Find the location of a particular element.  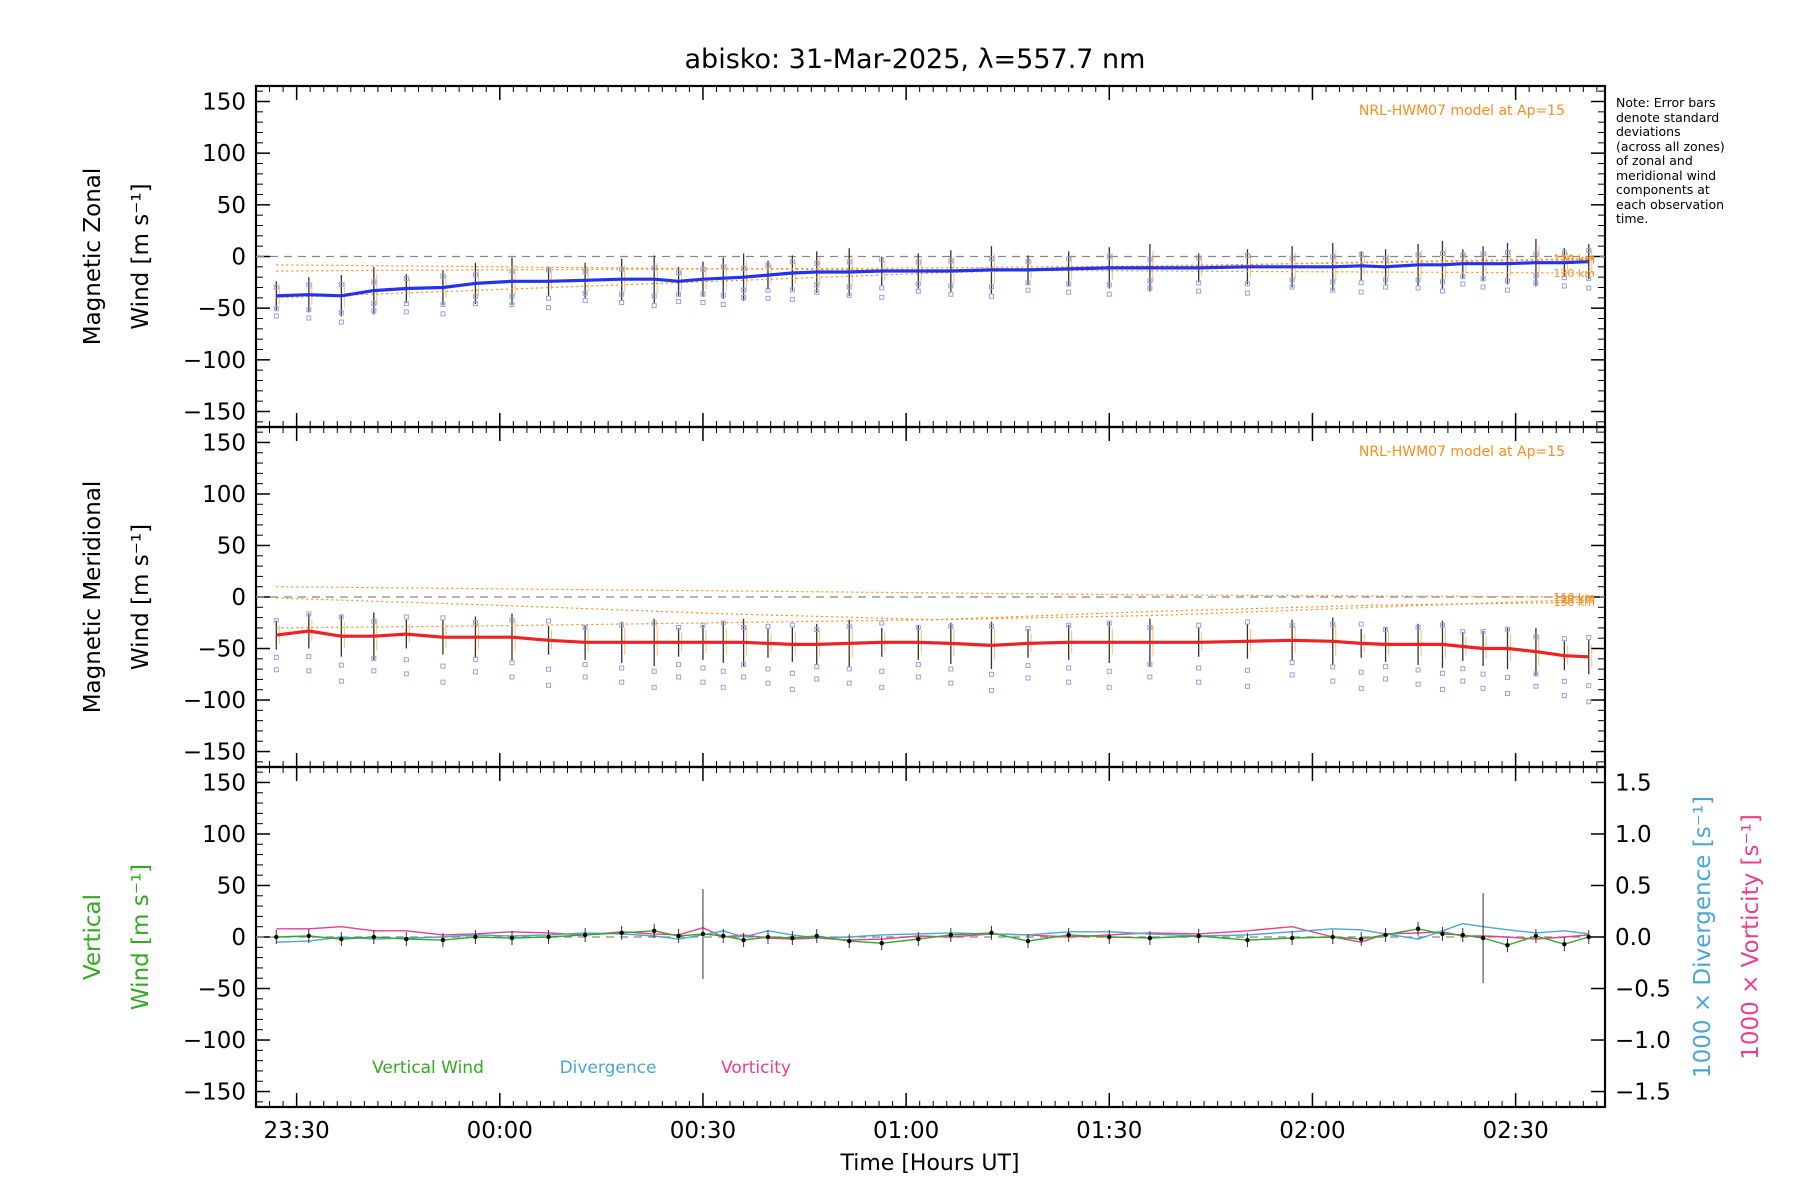

model-altitude-label: 120 km is located at coordinates (1574, 599).